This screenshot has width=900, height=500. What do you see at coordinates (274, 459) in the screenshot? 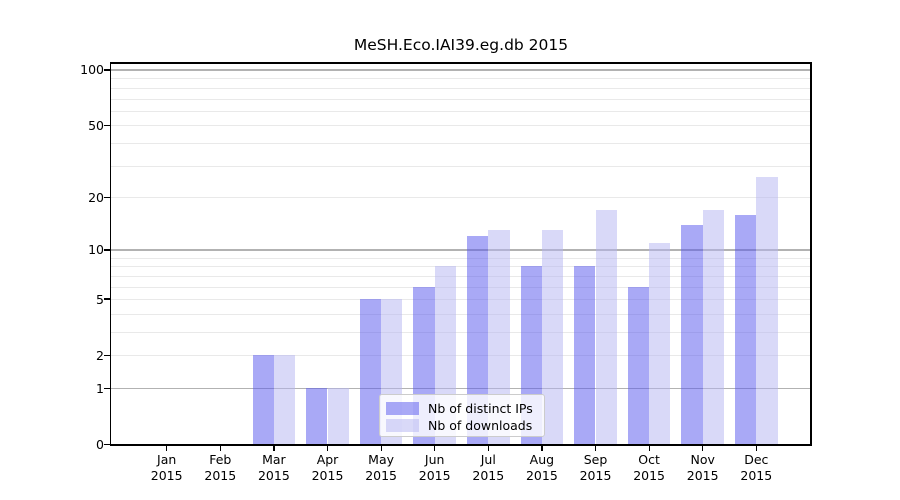
I see `x-tick-month: Mar` at bounding box center [274, 459].